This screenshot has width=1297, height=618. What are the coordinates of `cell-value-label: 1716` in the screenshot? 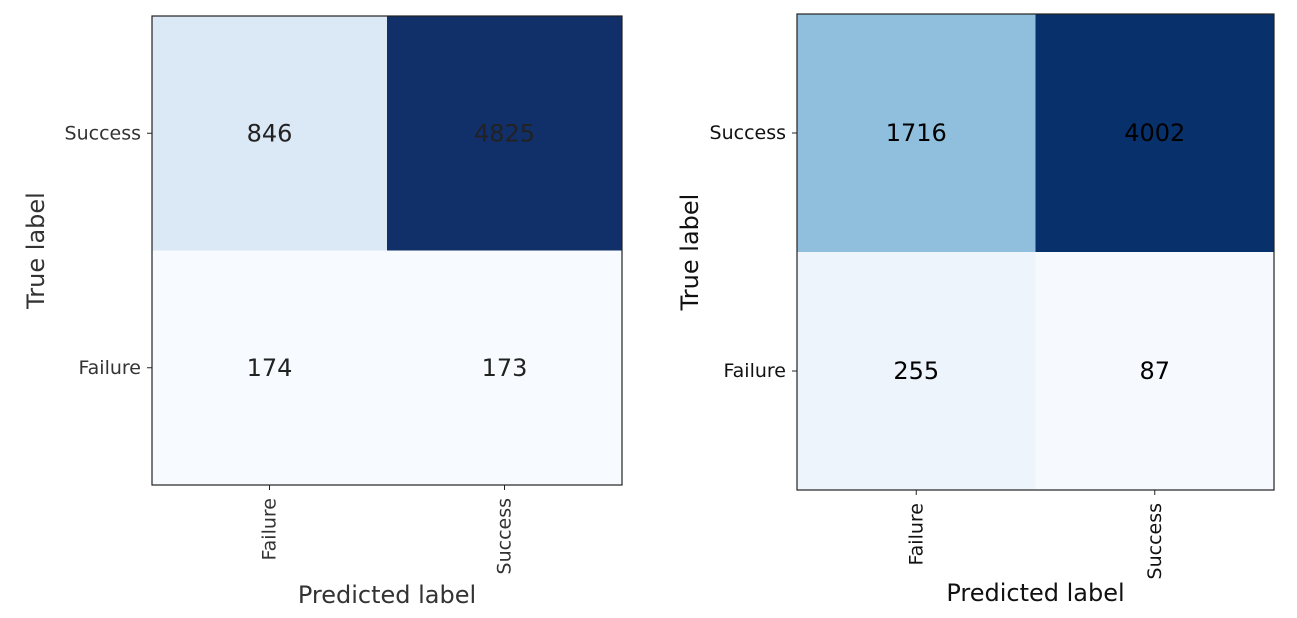 It's located at (916, 133).